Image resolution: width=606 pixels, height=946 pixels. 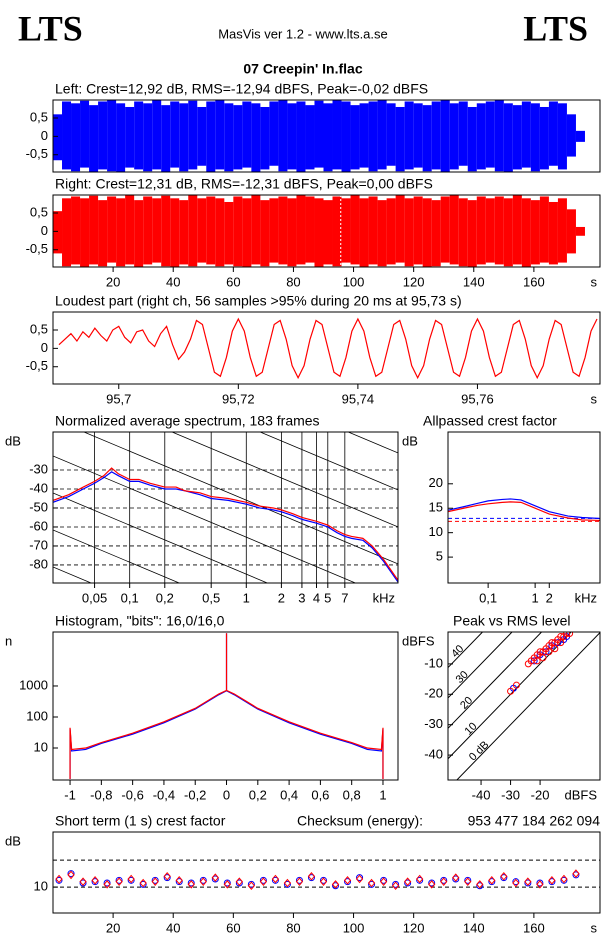 I want to click on x-tick-label: 0, so click(x=226, y=794).